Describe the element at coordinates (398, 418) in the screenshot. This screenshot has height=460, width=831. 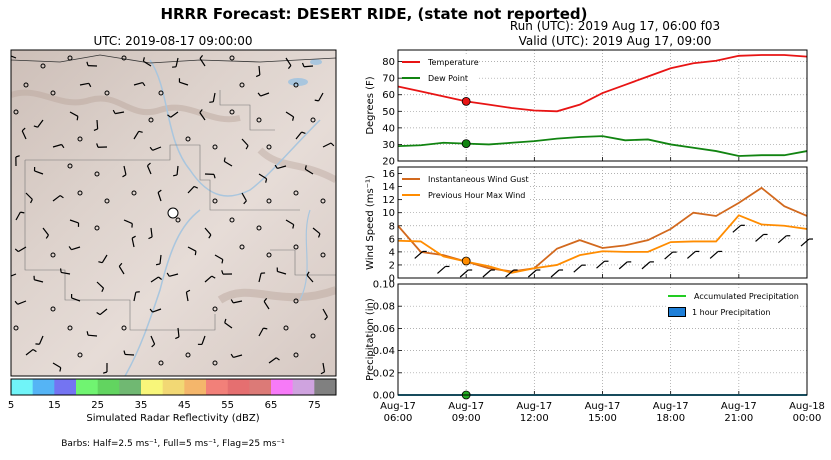
I see `x-tick-time: 06:00` at that location.